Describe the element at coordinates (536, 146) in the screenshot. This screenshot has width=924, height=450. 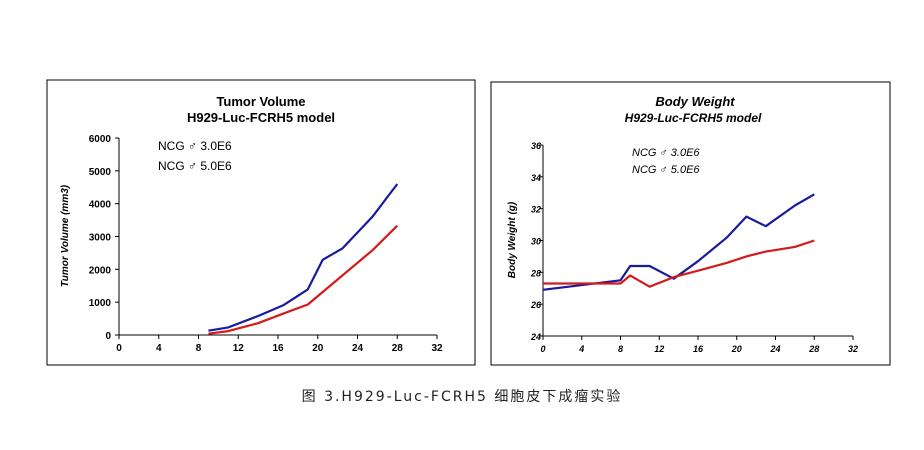
I see `y-tick-label: 36` at that location.